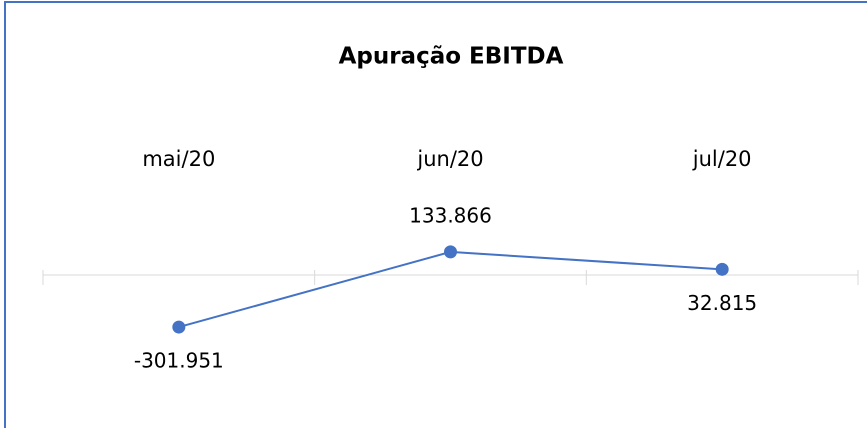 The image size is (867, 432). I want to click on data-label: -301.951, so click(179, 361).